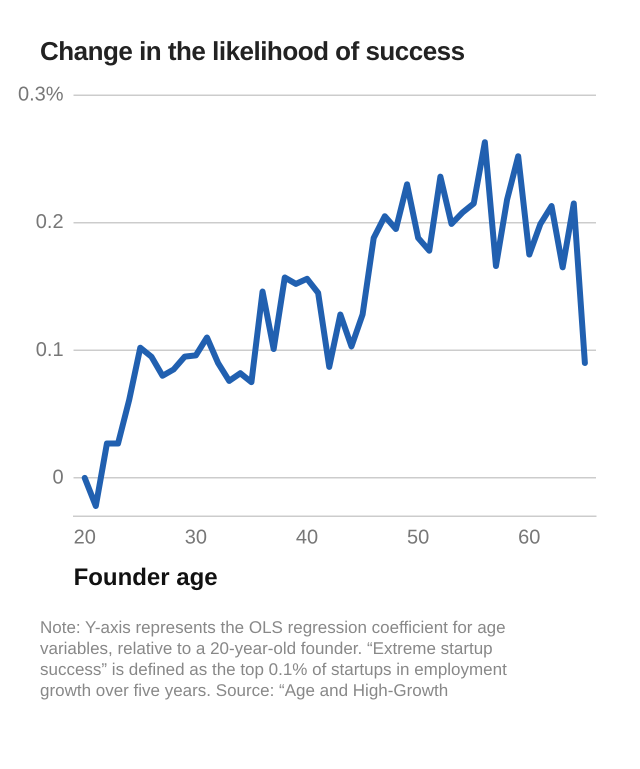  Describe the element at coordinates (307, 537) in the screenshot. I see `x-tick-label: 40` at that location.